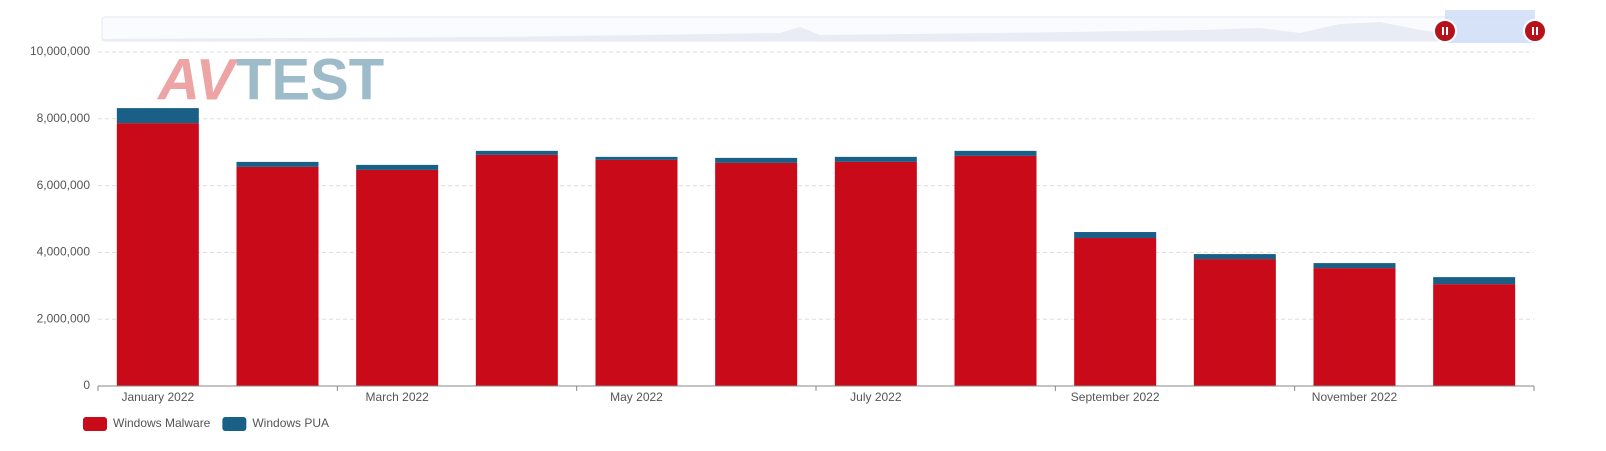 Image resolution: width=1606 pixels, height=451 pixels. What do you see at coordinates (1355, 397) in the screenshot?
I see `x-tick-label: November 2022` at bounding box center [1355, 397].